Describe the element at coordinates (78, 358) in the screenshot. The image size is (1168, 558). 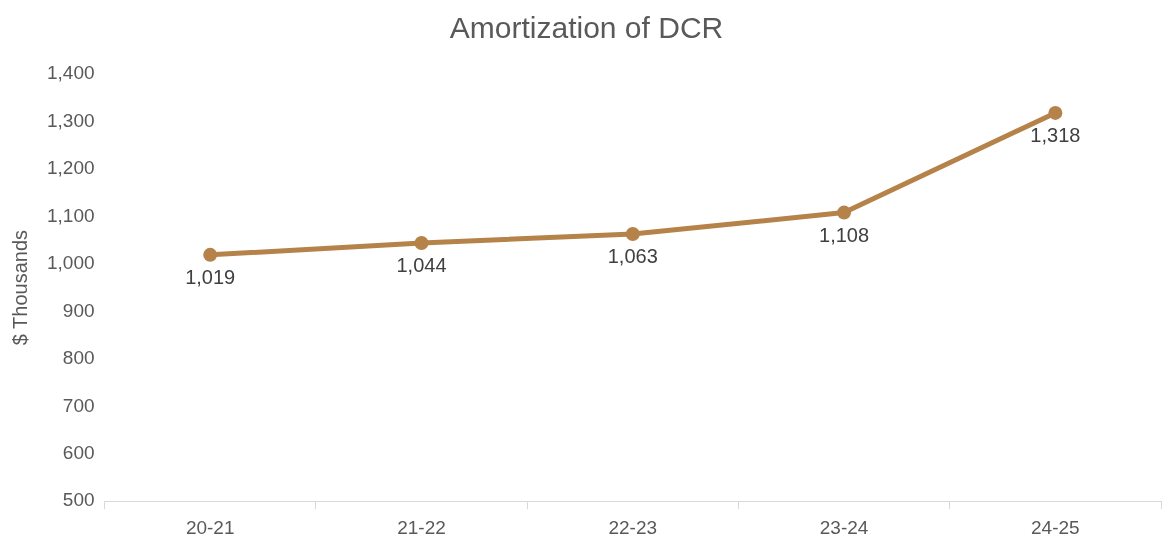
I see `y-tick-label: 800` at that location.